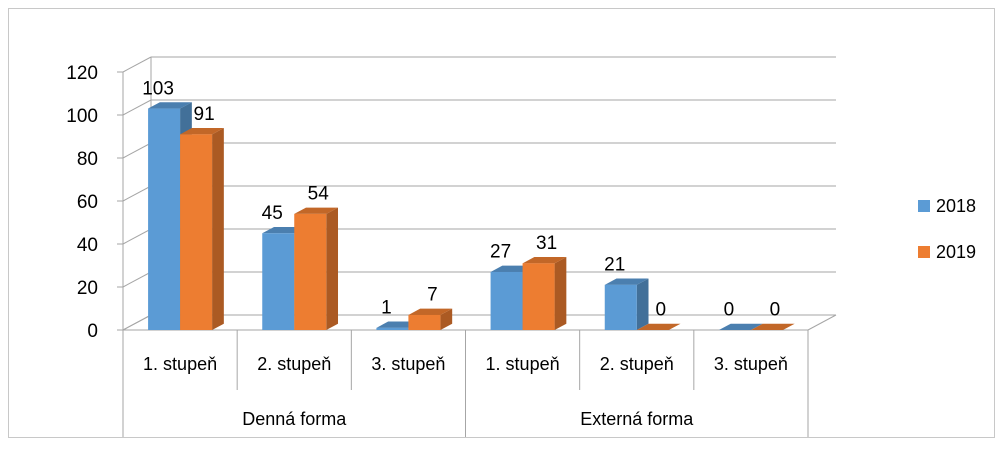  What do you see at coordinates (729, 310) in the screenshot?
I see `data-label-2018: 0` at bounding box center [729, 310].